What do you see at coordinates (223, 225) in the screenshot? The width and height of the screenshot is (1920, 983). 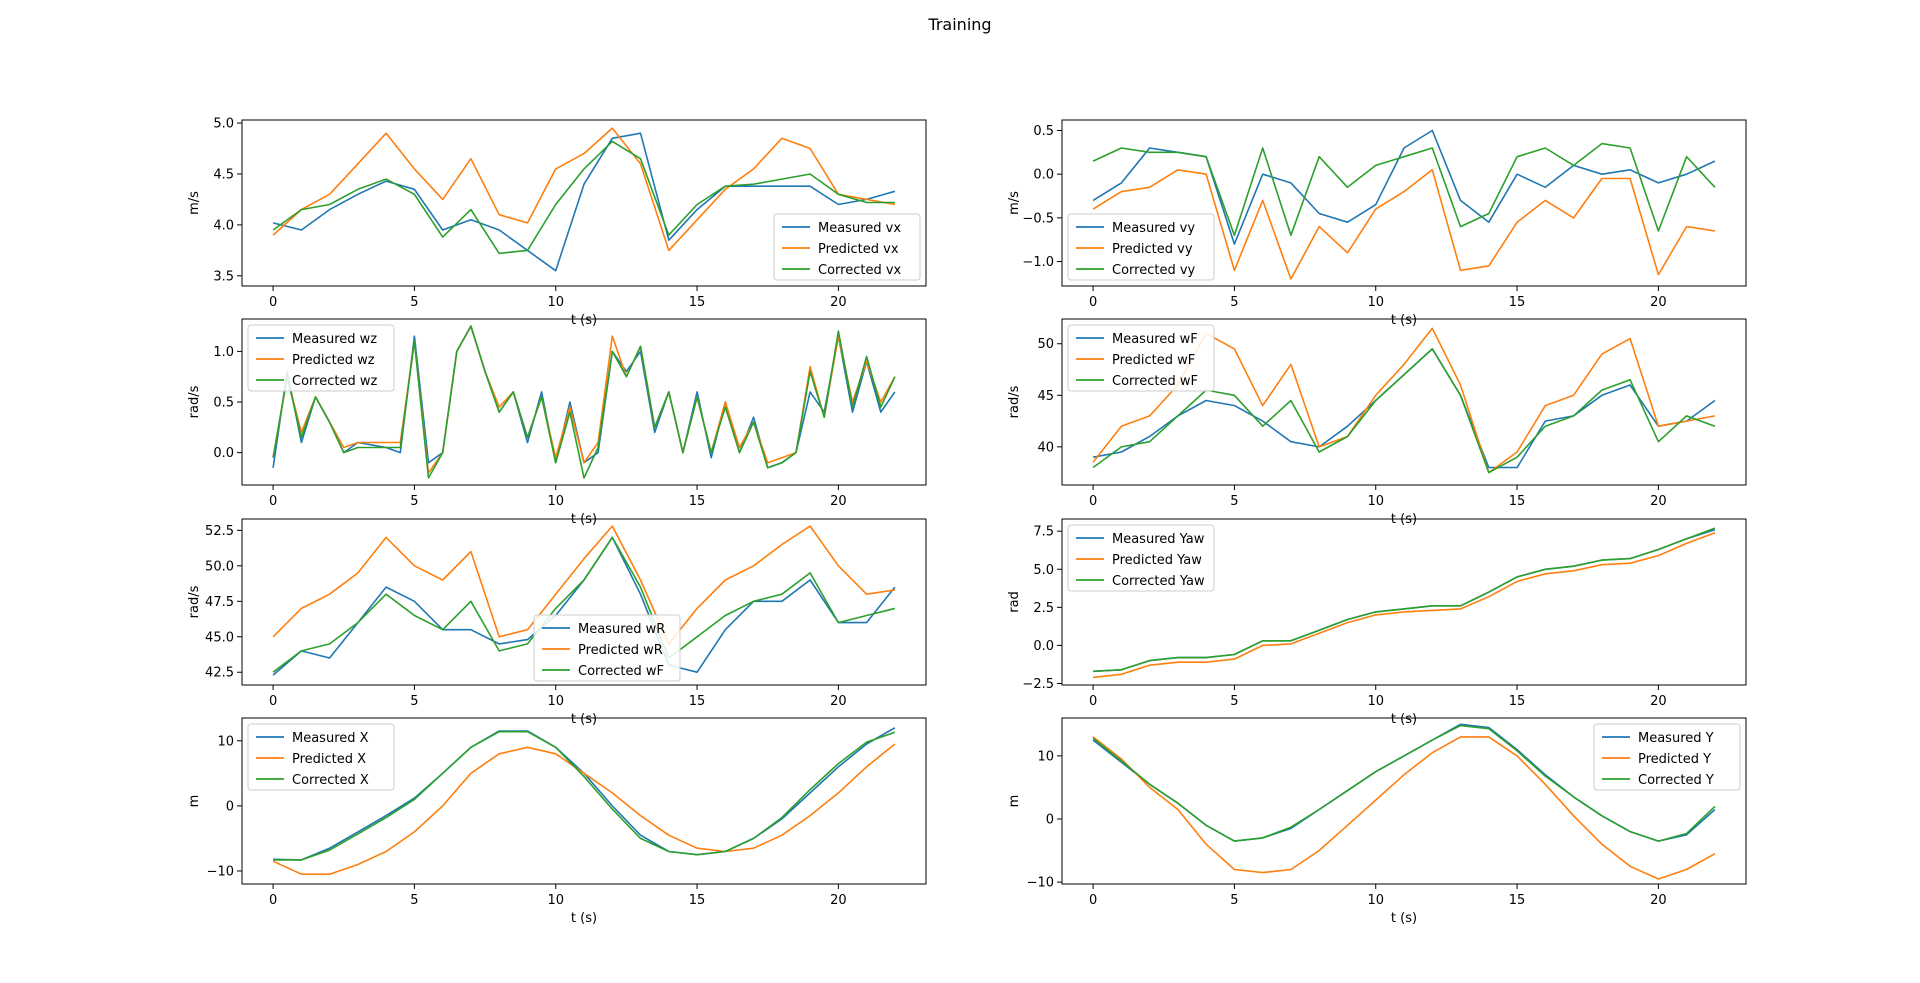 I see `y-tick-label: 4.0` at bounding box center [223, 225].